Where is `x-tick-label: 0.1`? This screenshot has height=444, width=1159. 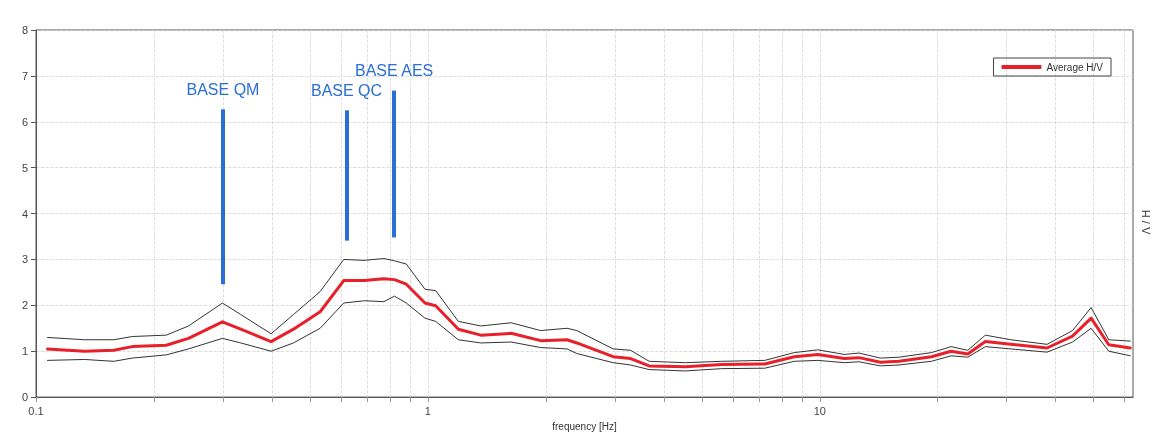 x-tick-label: 0.1 is located at coordinates (36, 410).